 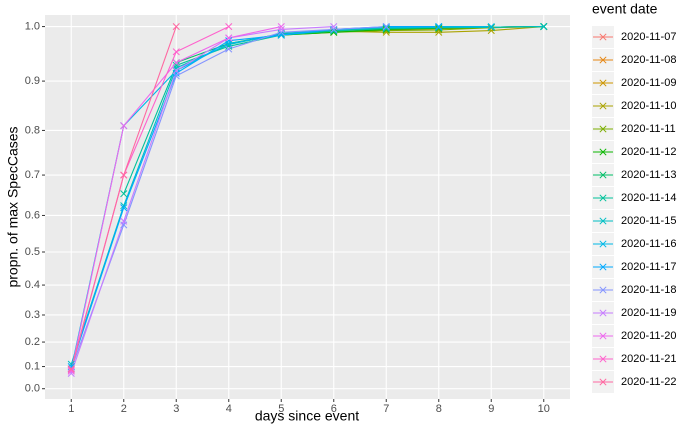 I want to click on x-tick-label: 5, so click(x=281, y=409).